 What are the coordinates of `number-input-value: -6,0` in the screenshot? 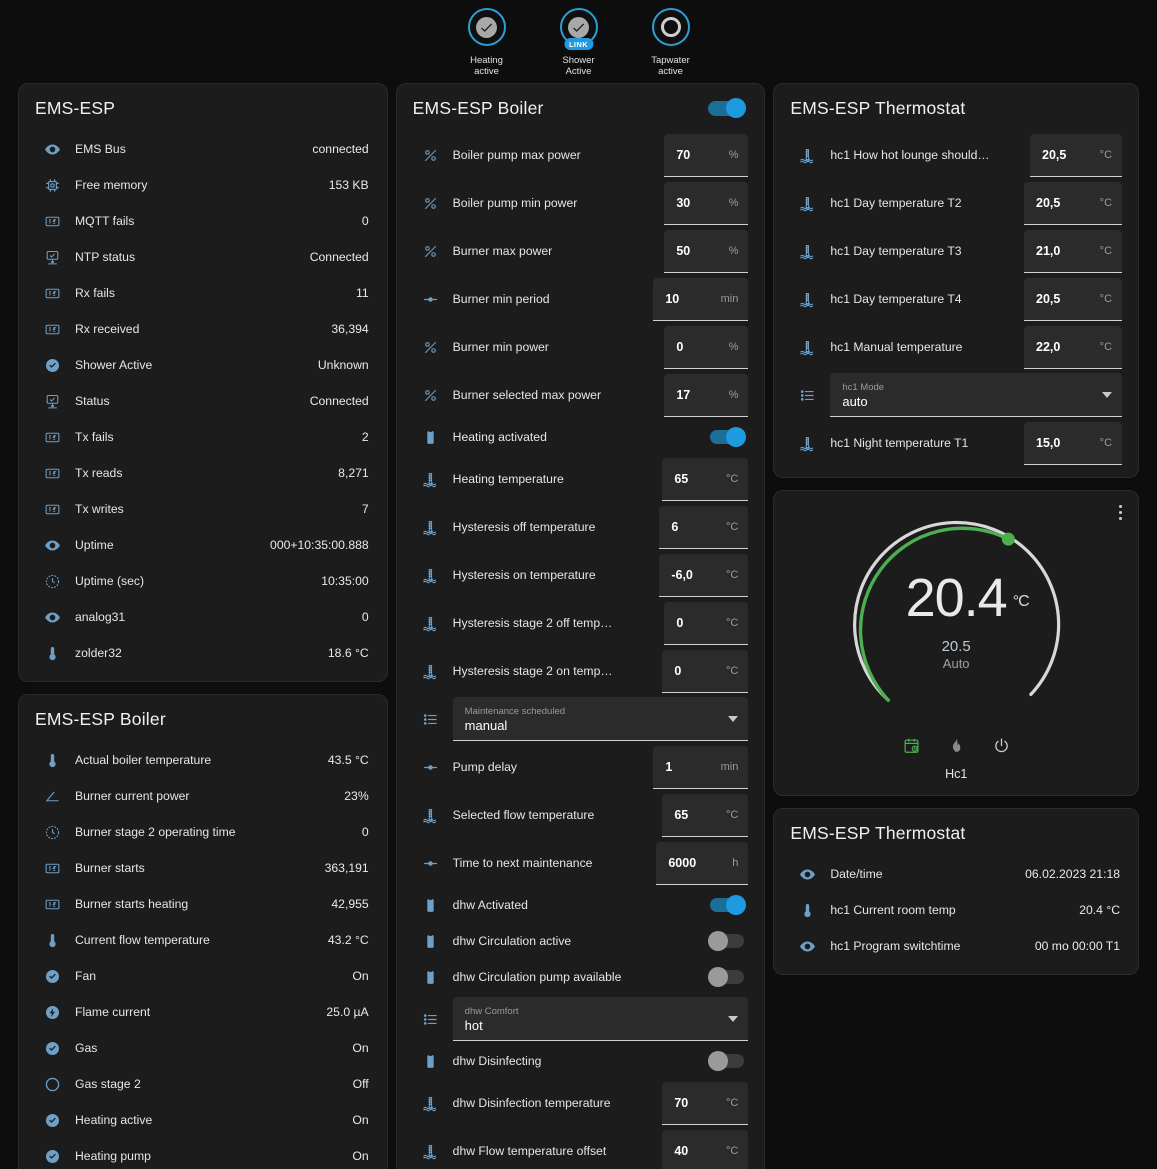 It's located at (682, 574).